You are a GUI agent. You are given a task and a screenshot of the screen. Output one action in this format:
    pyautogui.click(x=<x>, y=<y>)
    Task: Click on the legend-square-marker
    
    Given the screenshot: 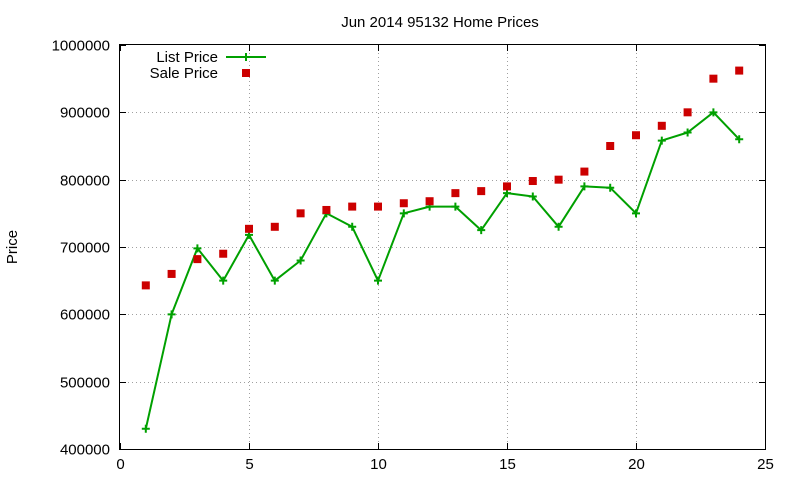 What is the action you would take?
    pyautogui.click(x=246, y=73)
    